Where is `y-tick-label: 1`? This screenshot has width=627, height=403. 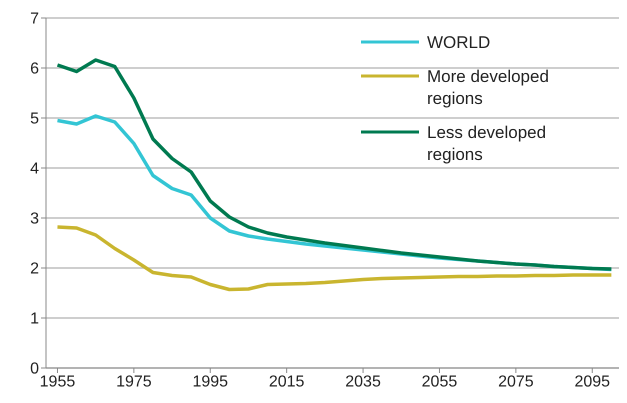 y-tick-label: 1 is located at coordinates (35, 319).